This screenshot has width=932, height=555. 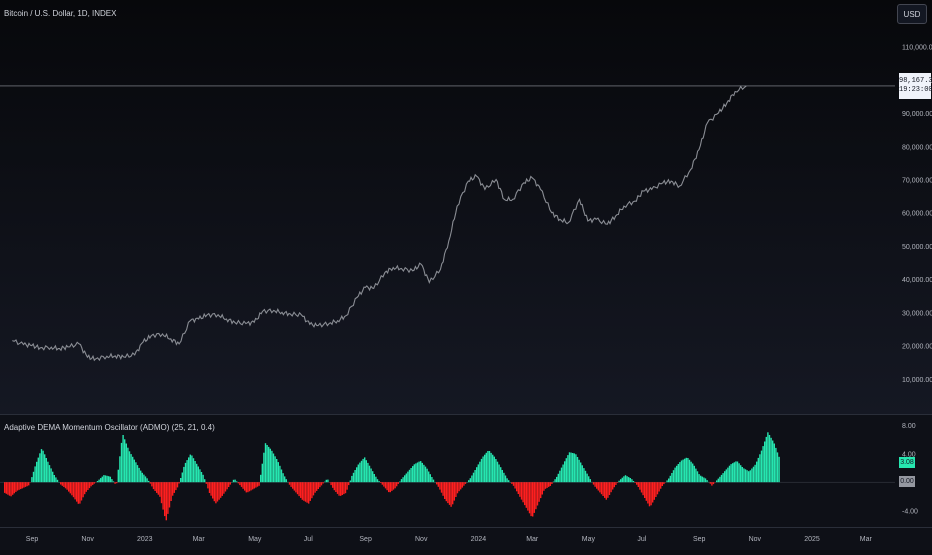 What do you see at coordinates (917, 114) in the screenshot?
I see `price-axis-tick: 90,000.00` at bounding box center [917, 114].